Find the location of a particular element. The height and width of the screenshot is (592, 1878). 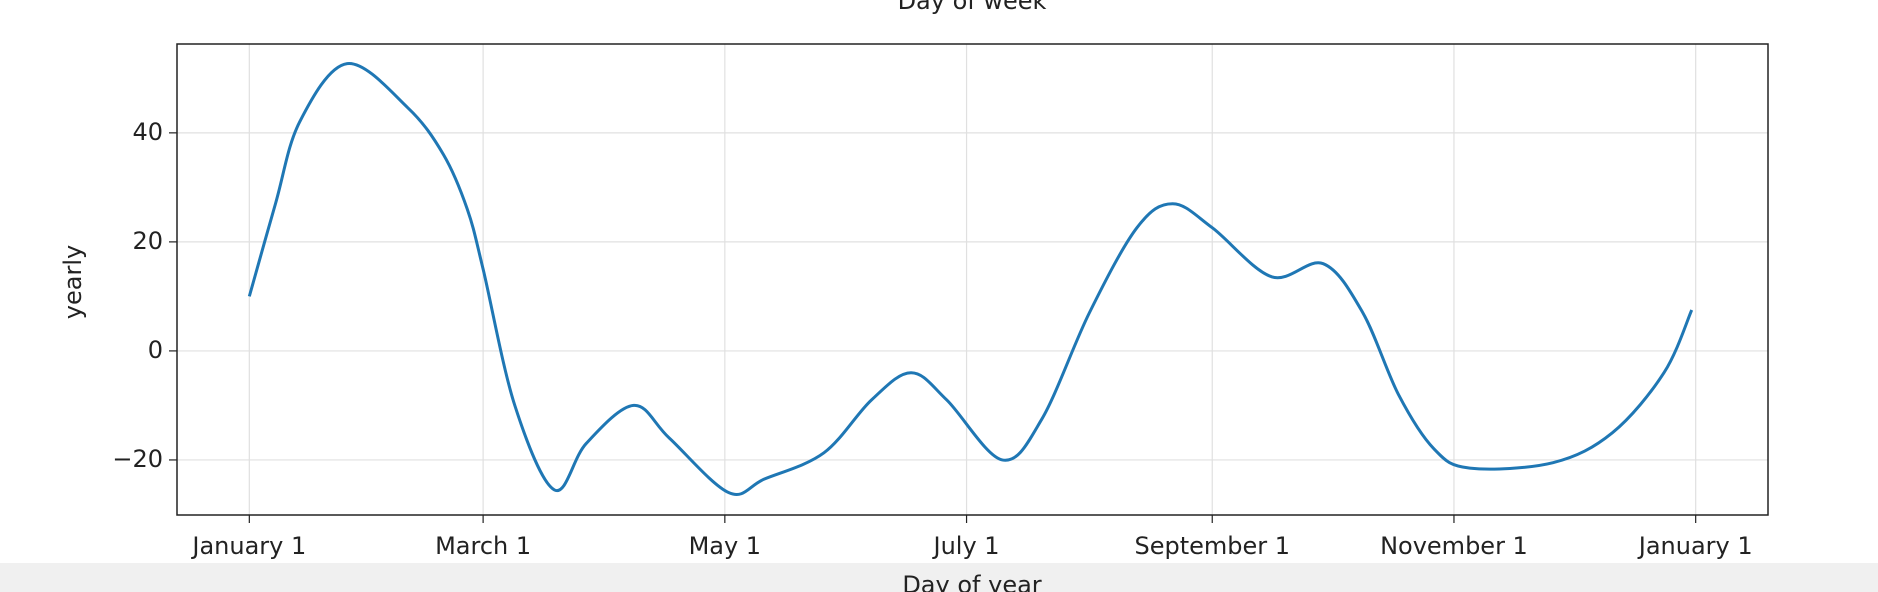

x-tick-label: March 1 is located at coordinates (483, 546).